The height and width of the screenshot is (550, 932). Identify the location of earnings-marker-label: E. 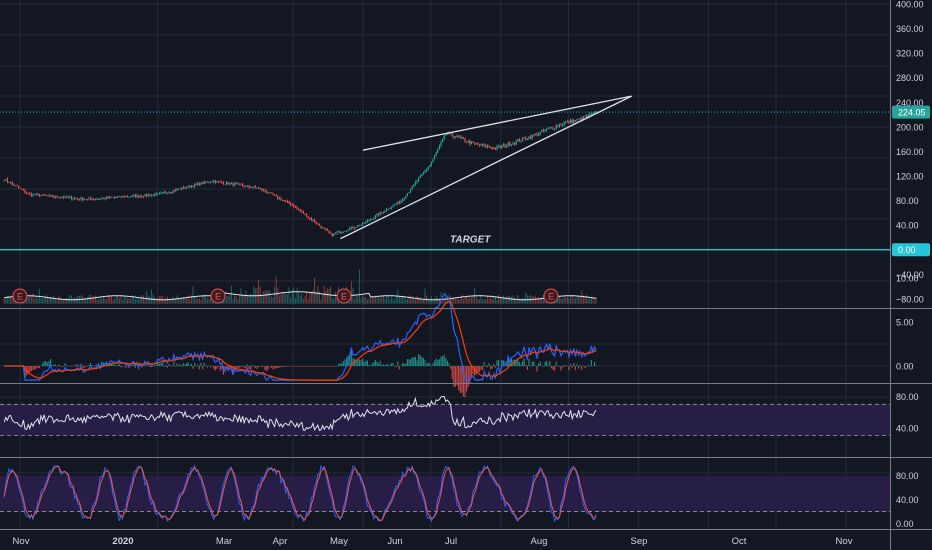
(20, 297).